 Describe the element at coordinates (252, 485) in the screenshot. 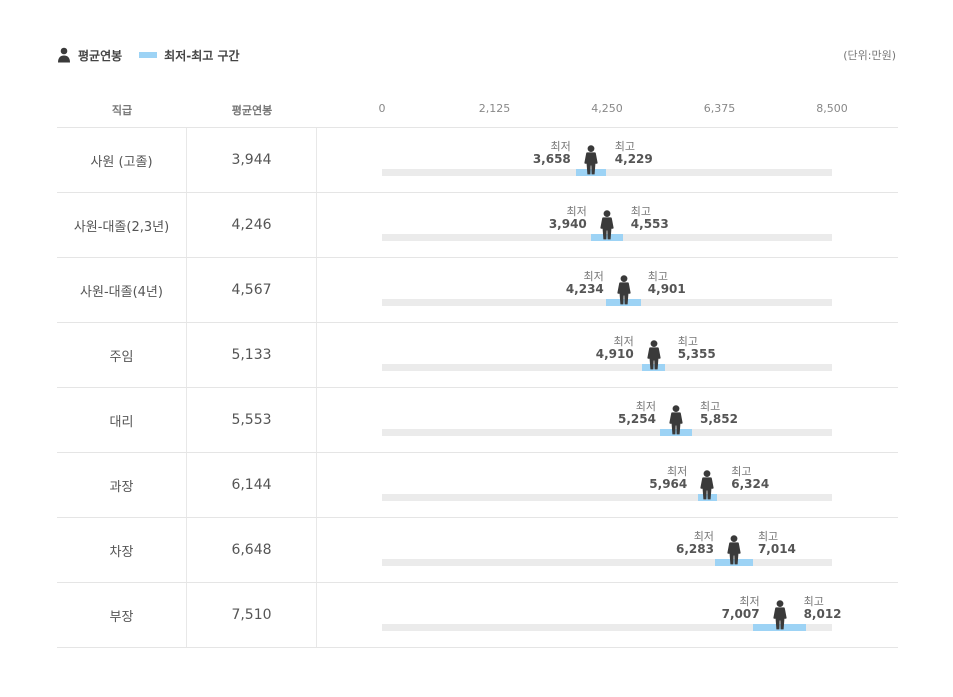

I see `avg-cell: 6,144` at that location.